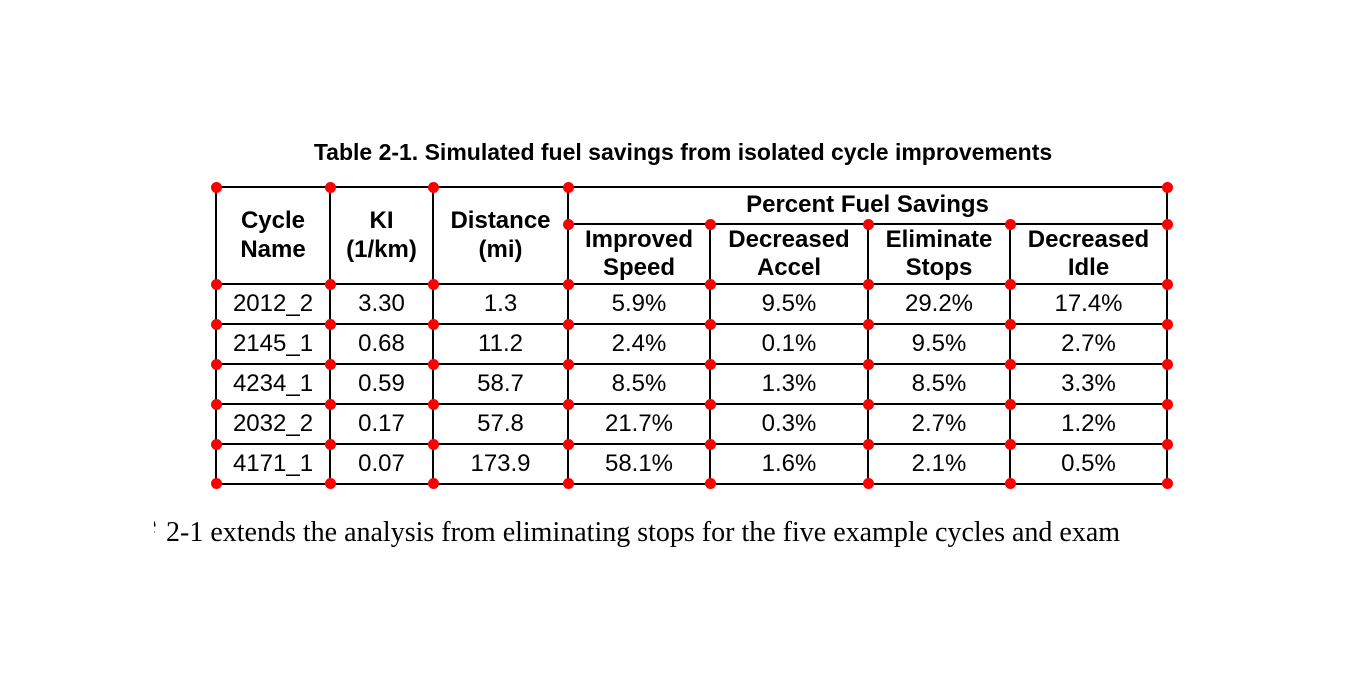  Describe the element at coordinates (789, 254) in the screenshot. I see `col-header-decreased-accel: Decreased Accel` at that location.